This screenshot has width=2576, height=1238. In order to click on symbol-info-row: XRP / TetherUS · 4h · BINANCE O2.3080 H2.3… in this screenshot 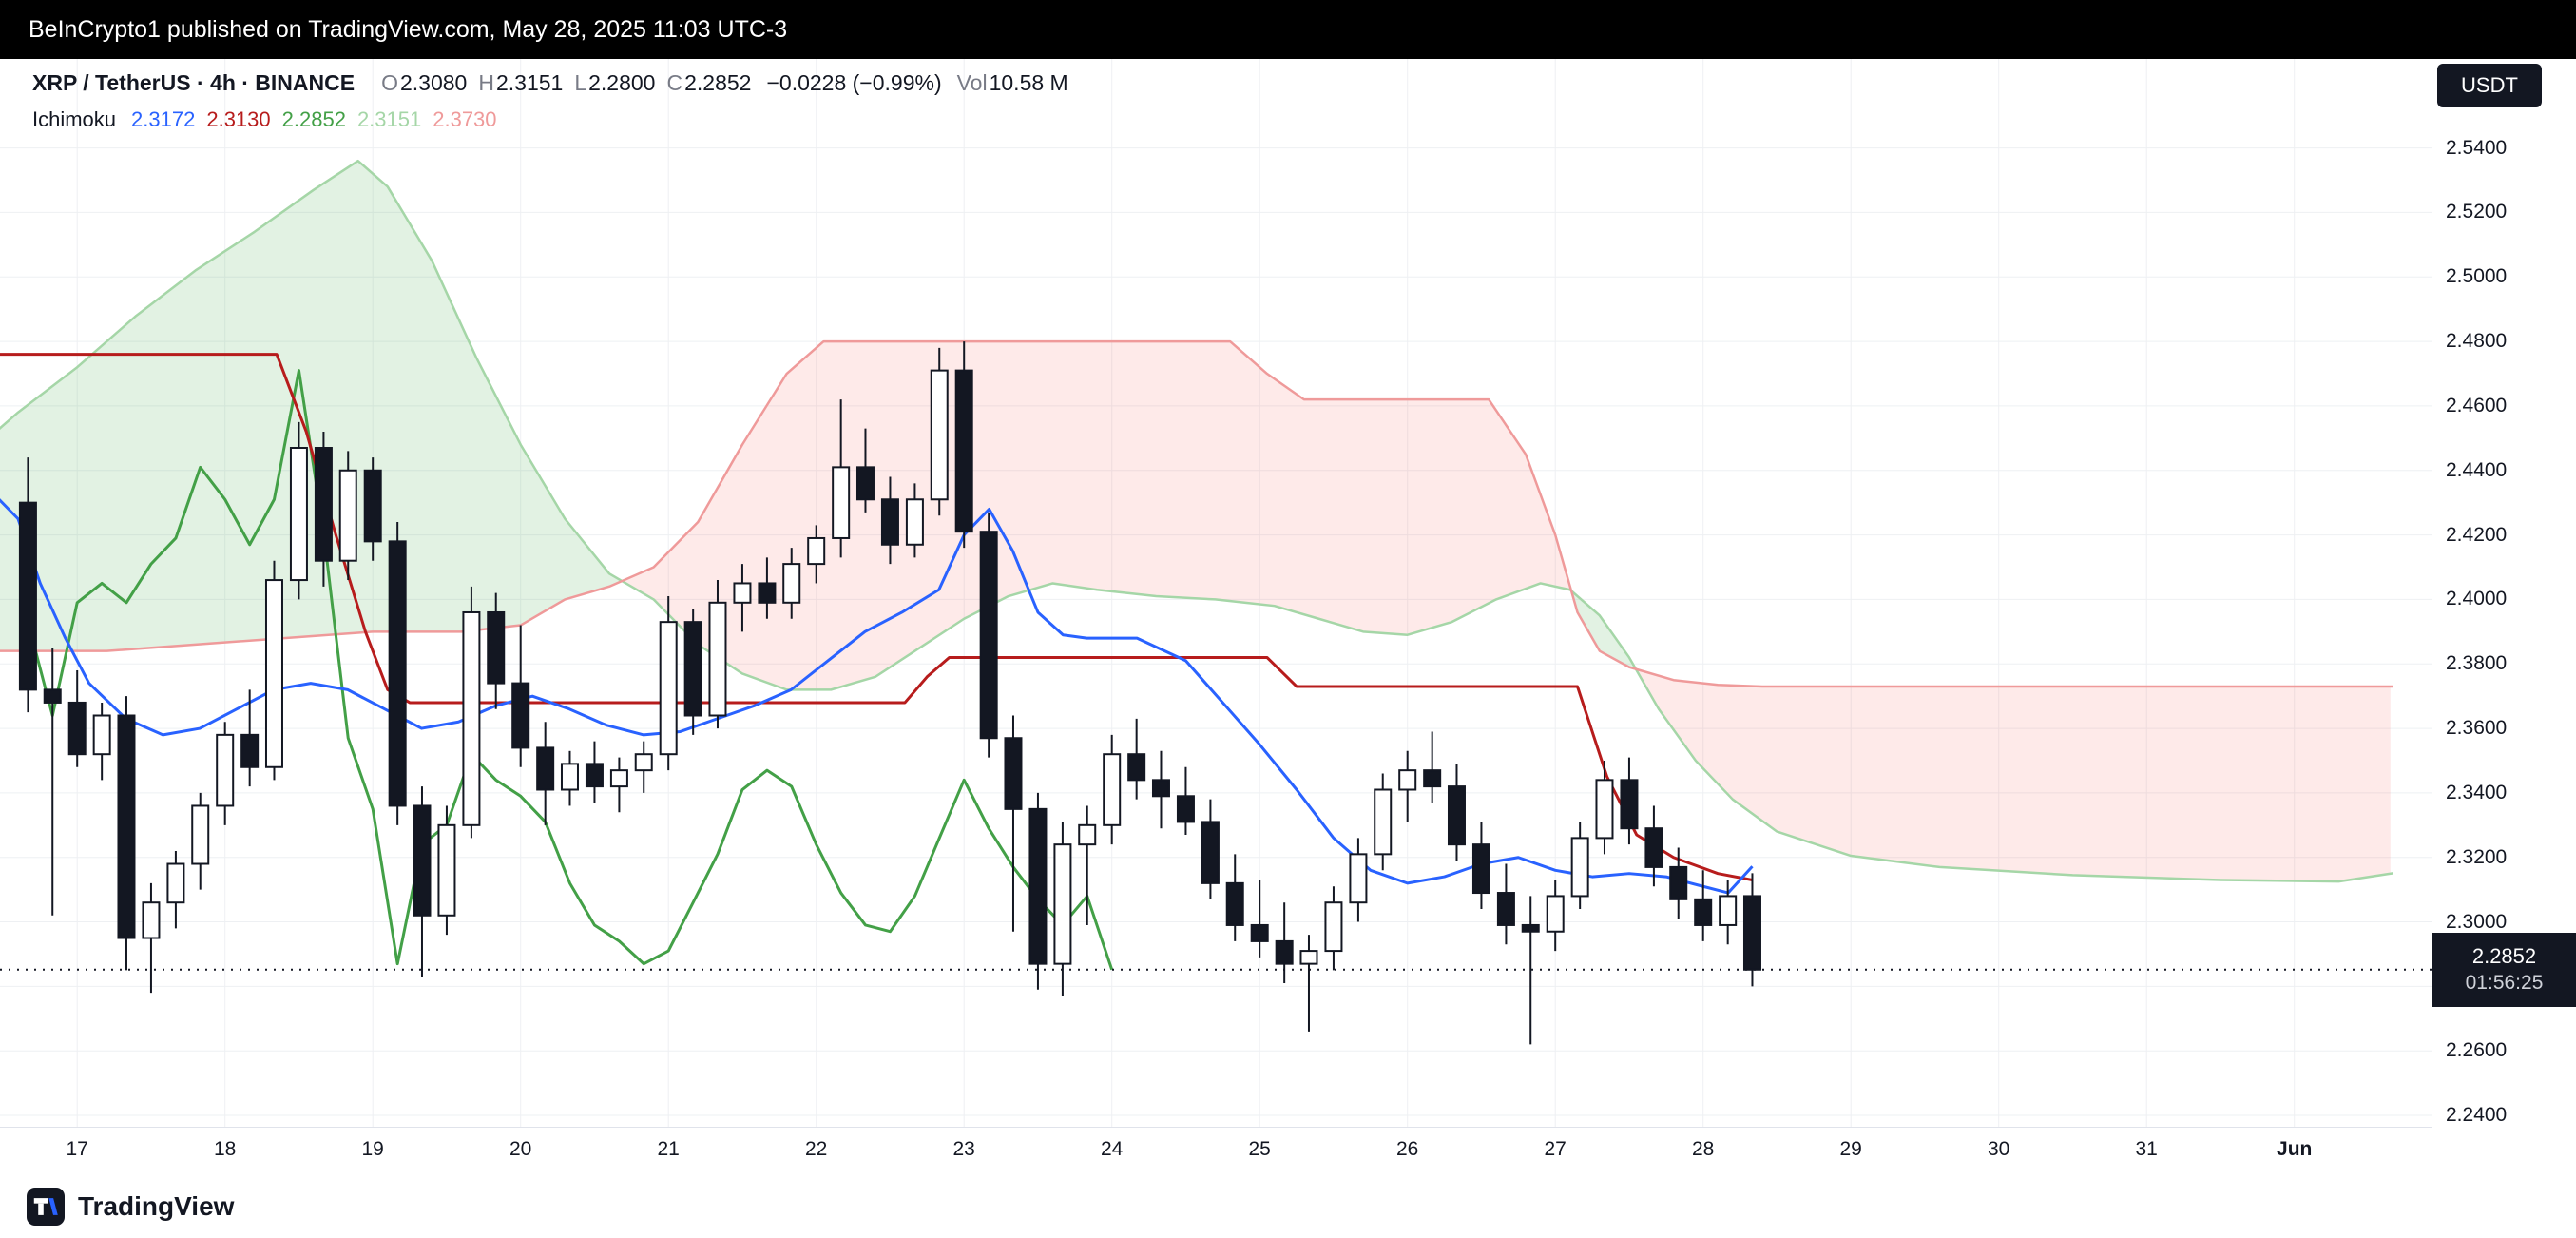, I will do `click(550, 83)`.